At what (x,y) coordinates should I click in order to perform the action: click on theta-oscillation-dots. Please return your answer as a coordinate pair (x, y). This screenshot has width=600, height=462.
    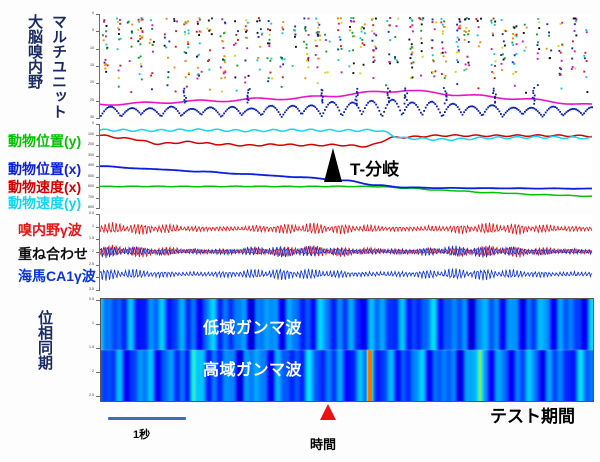
    Looking at the image, I should click on (346, 102).